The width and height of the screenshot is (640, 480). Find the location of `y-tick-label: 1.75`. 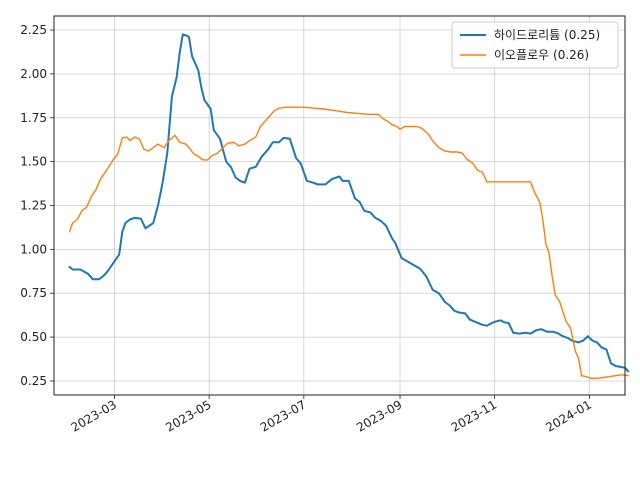

y-tick-label: 1.75 is located at coordinates (33, 118).